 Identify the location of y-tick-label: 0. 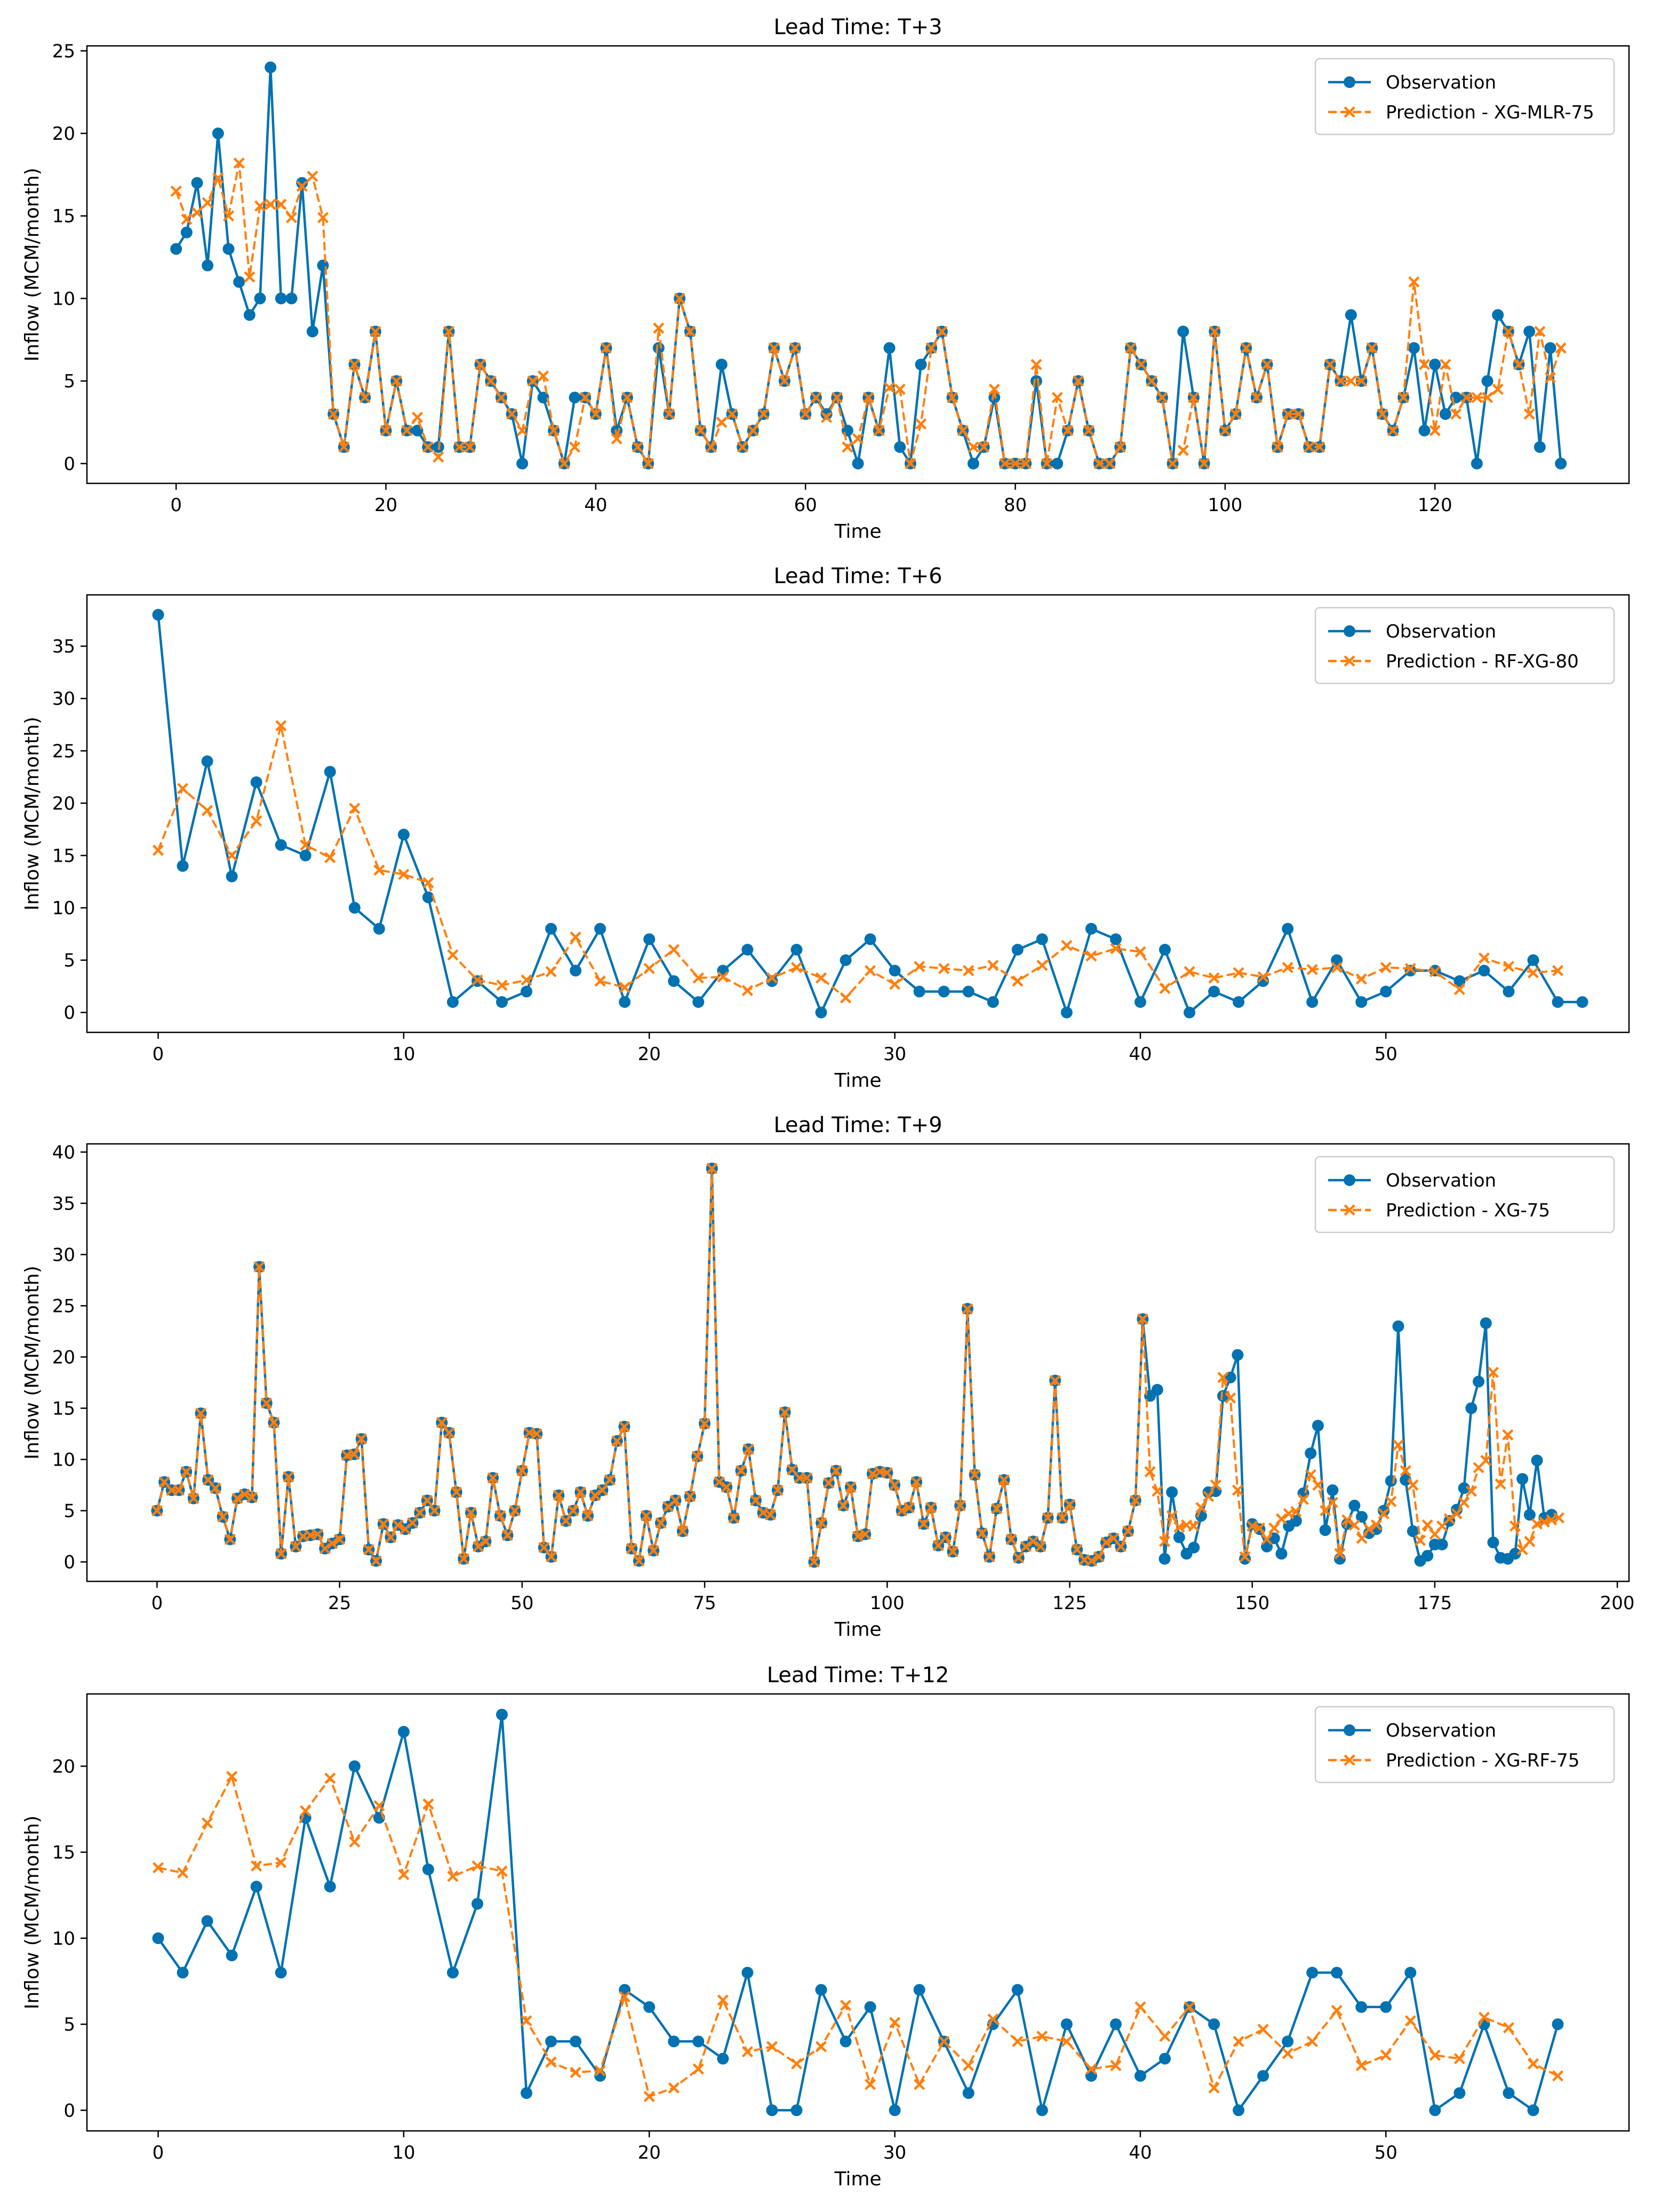
(69, 1013).